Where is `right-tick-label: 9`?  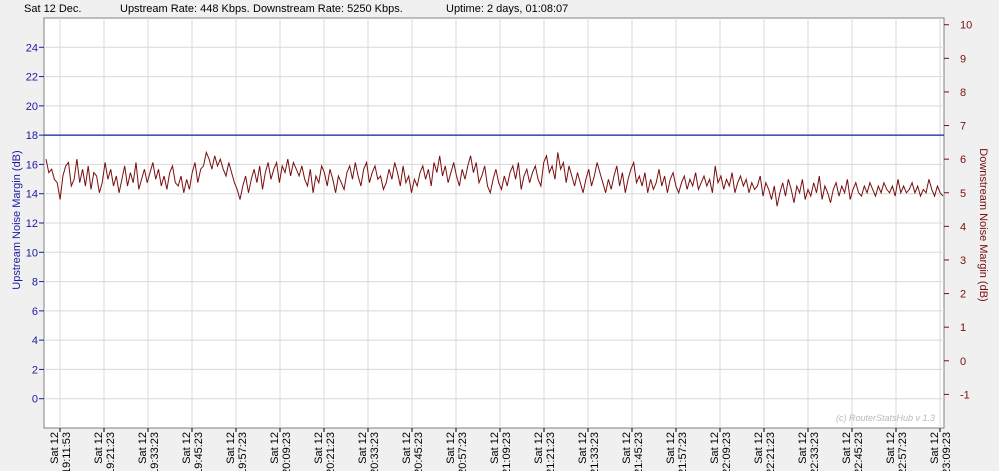 right-tick-label: 9 is located at coordinates (963, 59).